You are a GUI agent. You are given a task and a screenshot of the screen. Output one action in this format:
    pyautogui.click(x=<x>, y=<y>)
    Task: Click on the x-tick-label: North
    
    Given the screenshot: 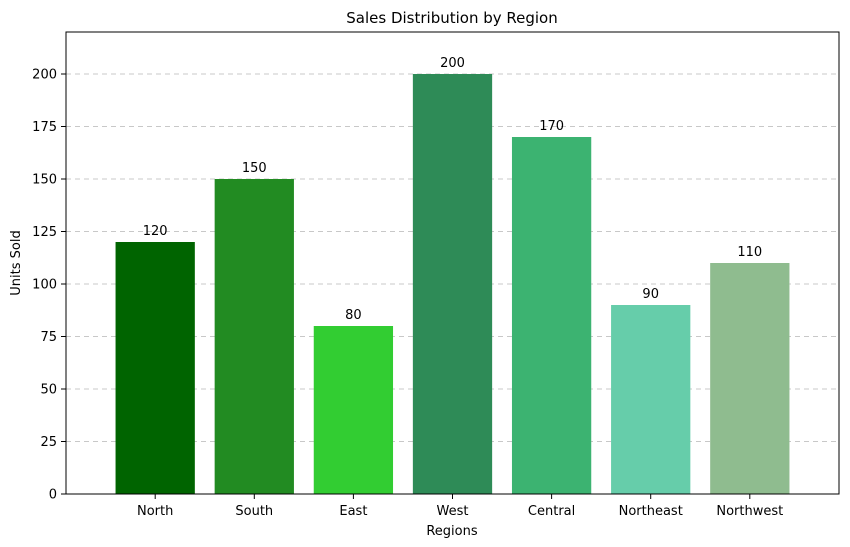 What is the action you would take?
    pyautogui.click(x=155, y=511)
    